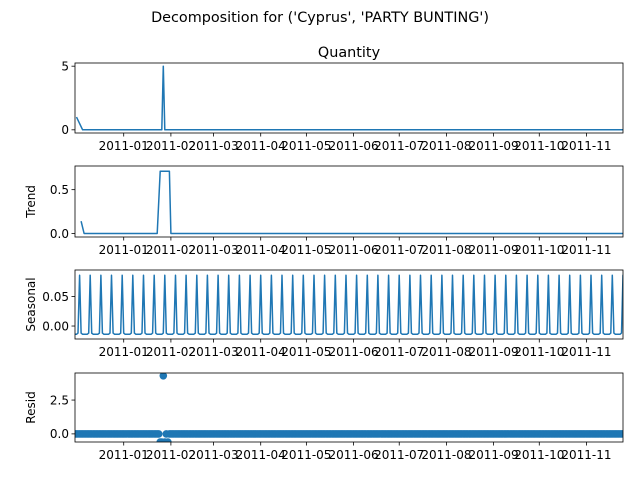 The image size is (640, 480). I want to click on resid-ytick-label: 0.0, so click(59, 434).